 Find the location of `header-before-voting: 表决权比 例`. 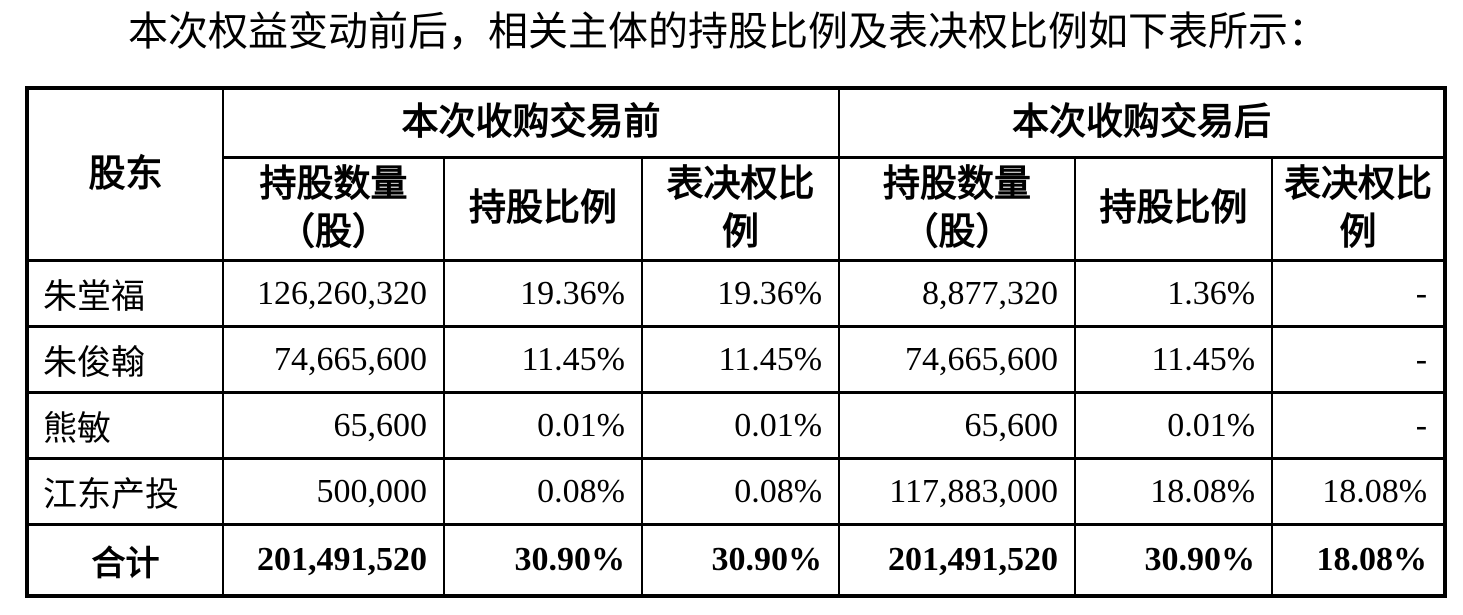

header-before-voting: 表决权比 例 is located at coordinates (740, 209).